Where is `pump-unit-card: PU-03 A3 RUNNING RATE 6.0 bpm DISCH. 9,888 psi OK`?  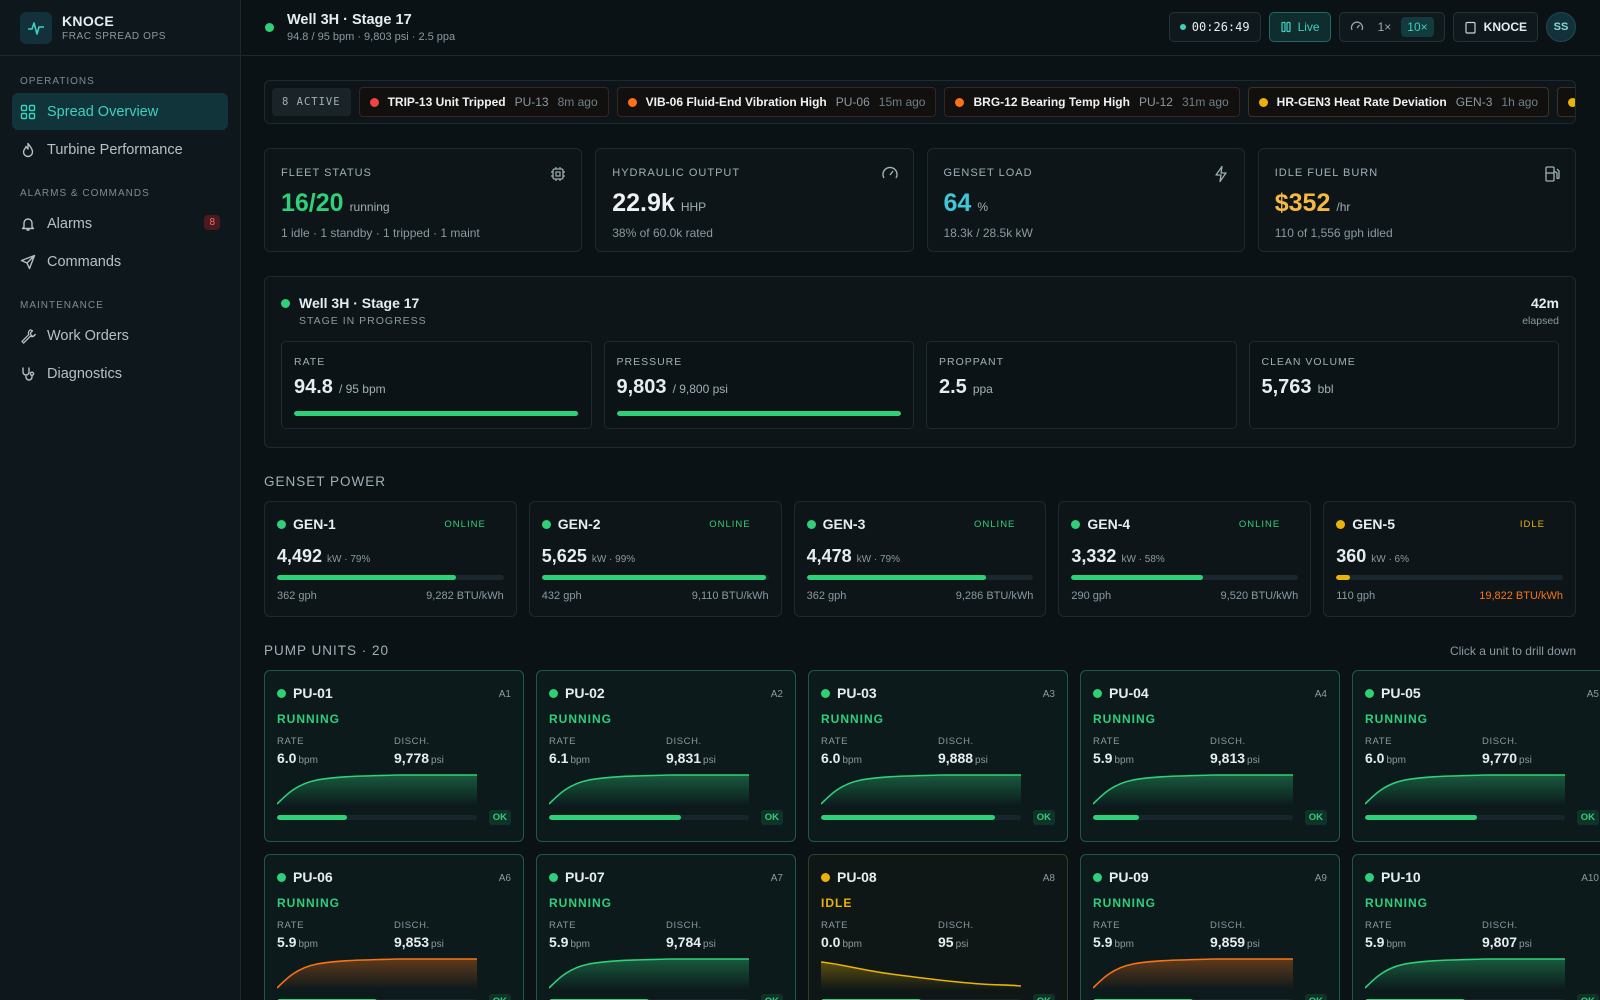 pump-unit-card: PU-03 A3 RUNNING RATE 6.0 bpm DISCH. 9,888 psi OK is located at coordinates (938, 756).